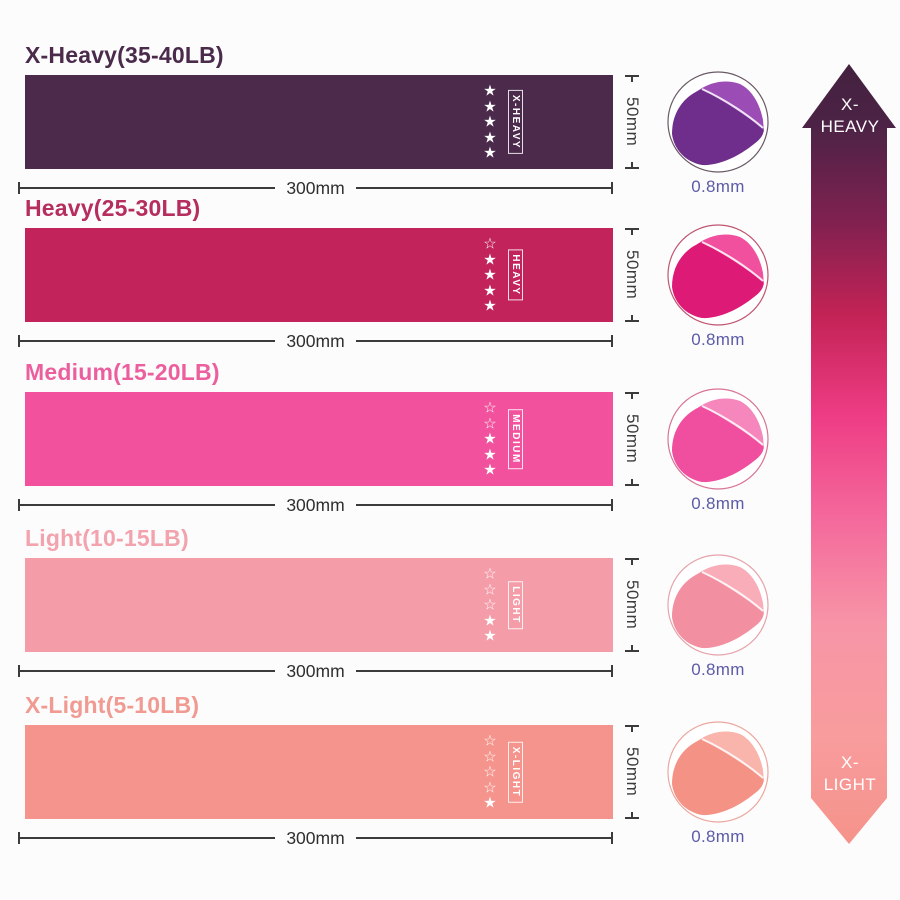 The image size is (900, 900). I want to click on band-title: X-Light(5-10LB), so click(112, 705).